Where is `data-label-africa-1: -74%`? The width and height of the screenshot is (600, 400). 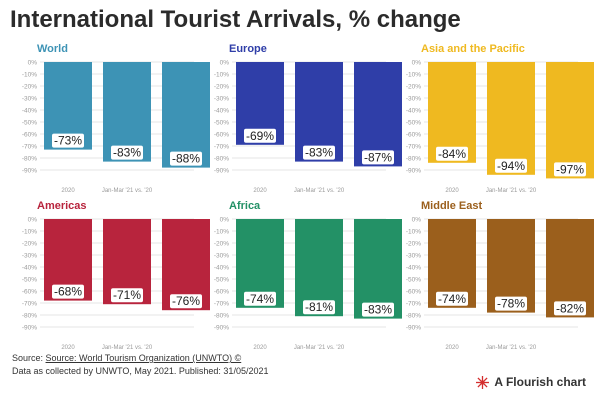
data-label-africa-1: -74% is located at coordinates (260, 299).